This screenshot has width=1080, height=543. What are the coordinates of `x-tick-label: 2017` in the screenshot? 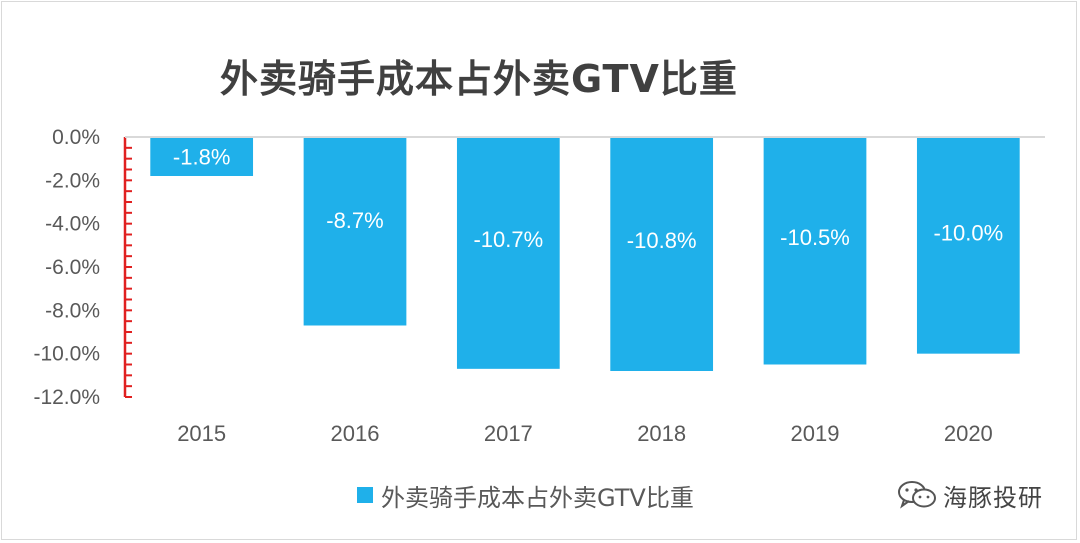 It's located at (508, 433).